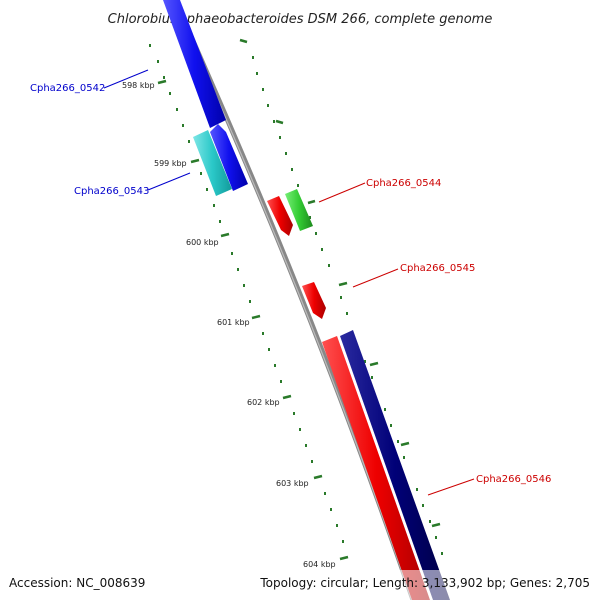 The height and width of the screenshot is (600, 600). I want to click on gene-label-cpha266-0542: Cpha266_0542, so click(67, 88).